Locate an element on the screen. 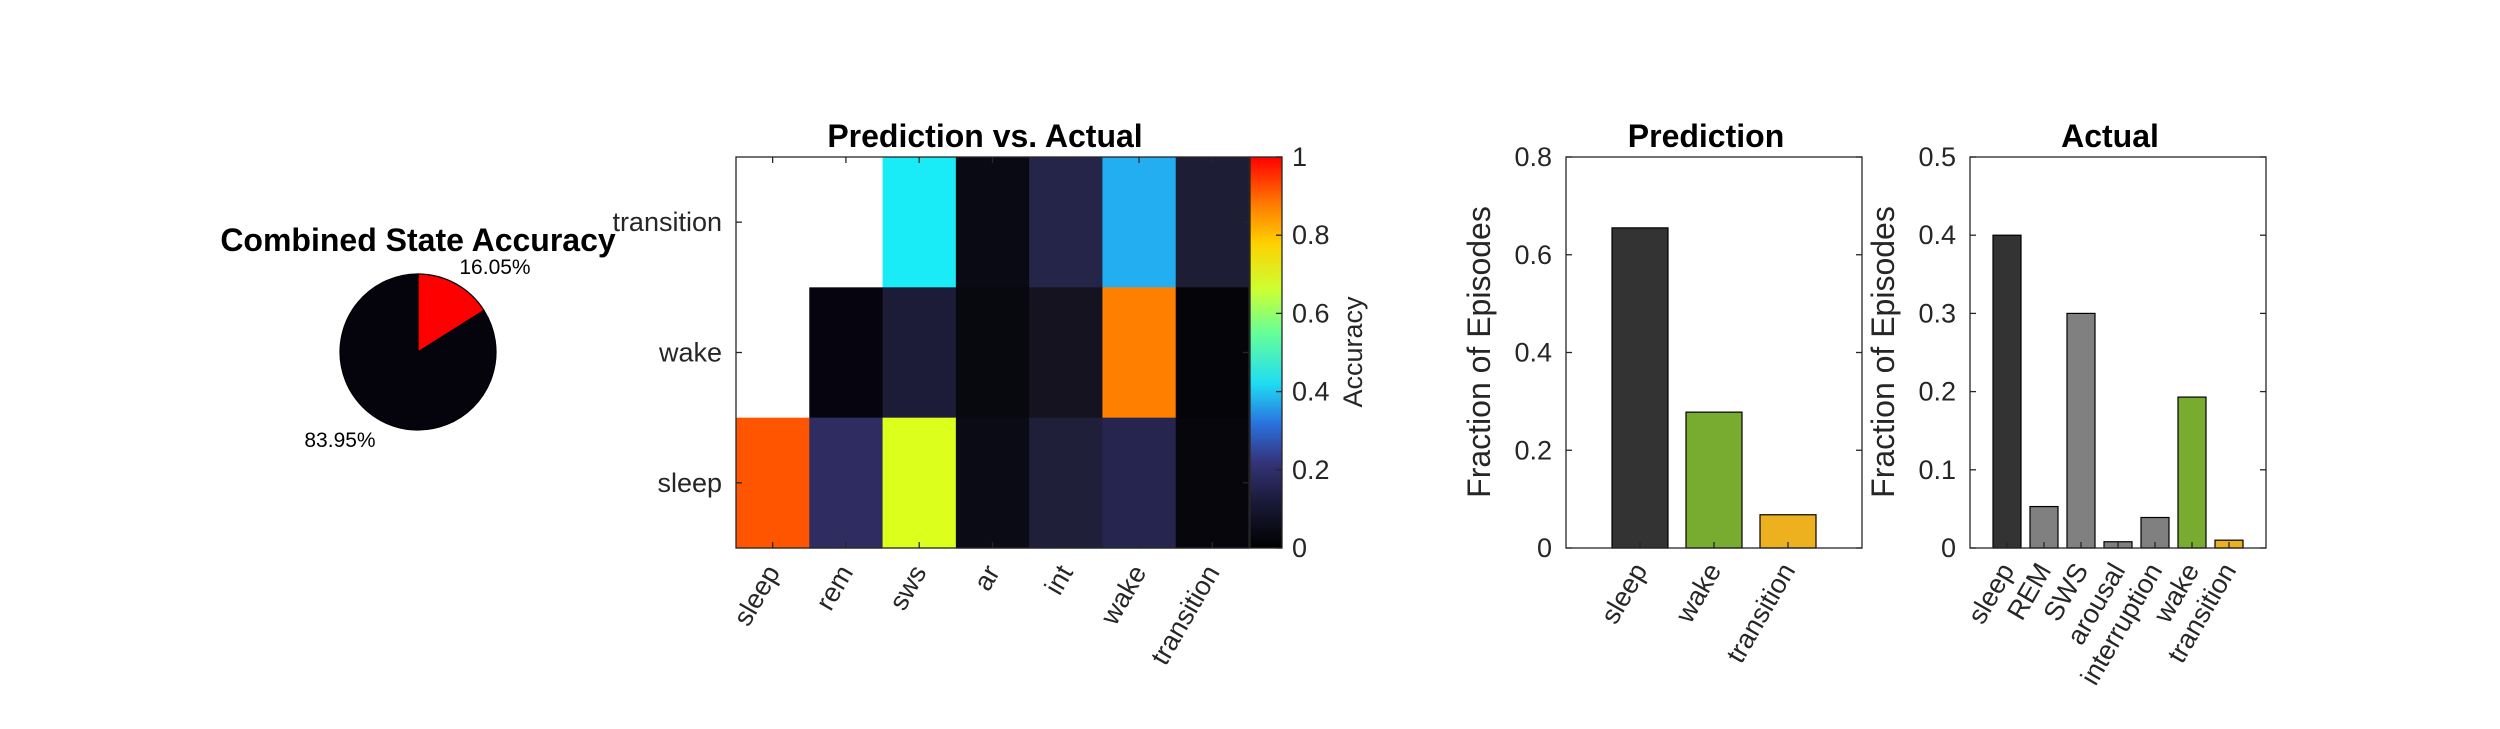 Image resolution: width=2500 pixels, height=729 pixels. pie-panel: Combined State Accuracy 16.05% 83.95% is located at coordinates (418, 337).